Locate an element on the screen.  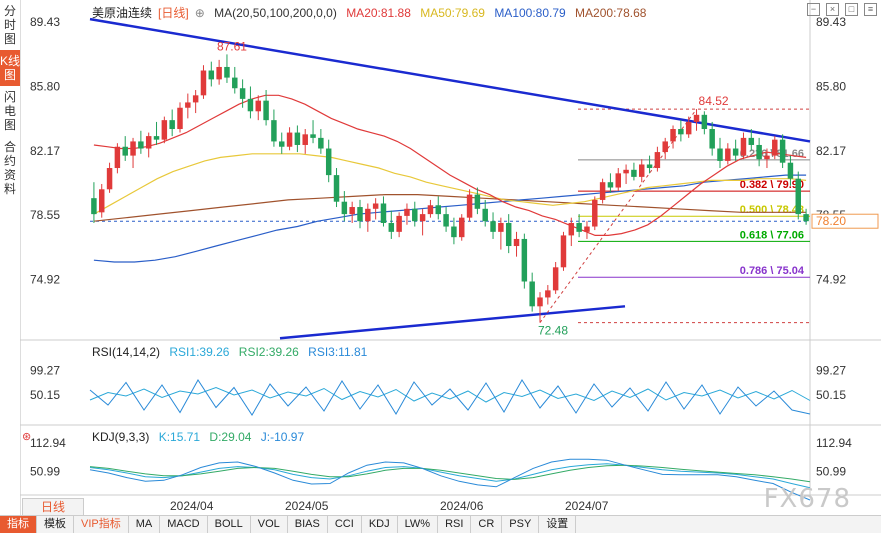
fib-label: 0.618 \ 77.06 is located at coordinates (772, 235).